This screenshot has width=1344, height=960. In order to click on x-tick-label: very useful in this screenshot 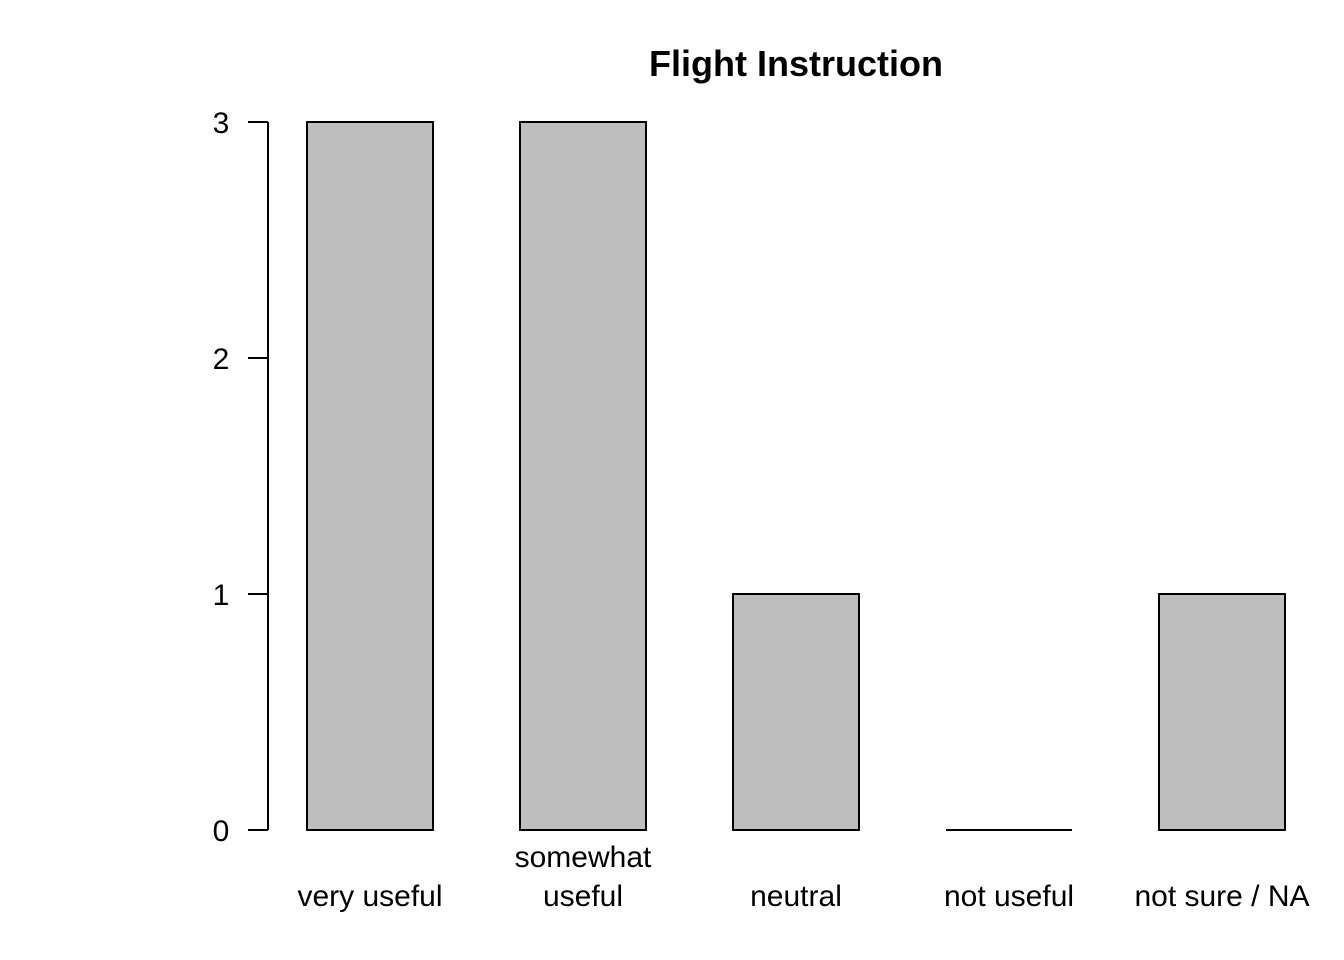, I will do `click(369, 896)`.